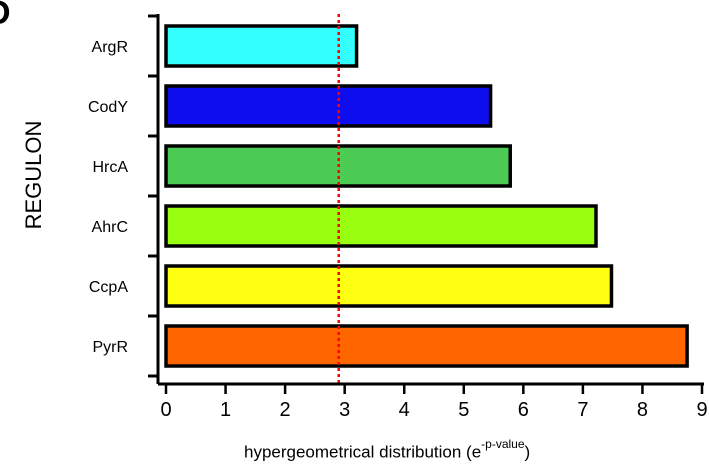  I want to click on category-label-argr: ArgR, so click(110, 47).